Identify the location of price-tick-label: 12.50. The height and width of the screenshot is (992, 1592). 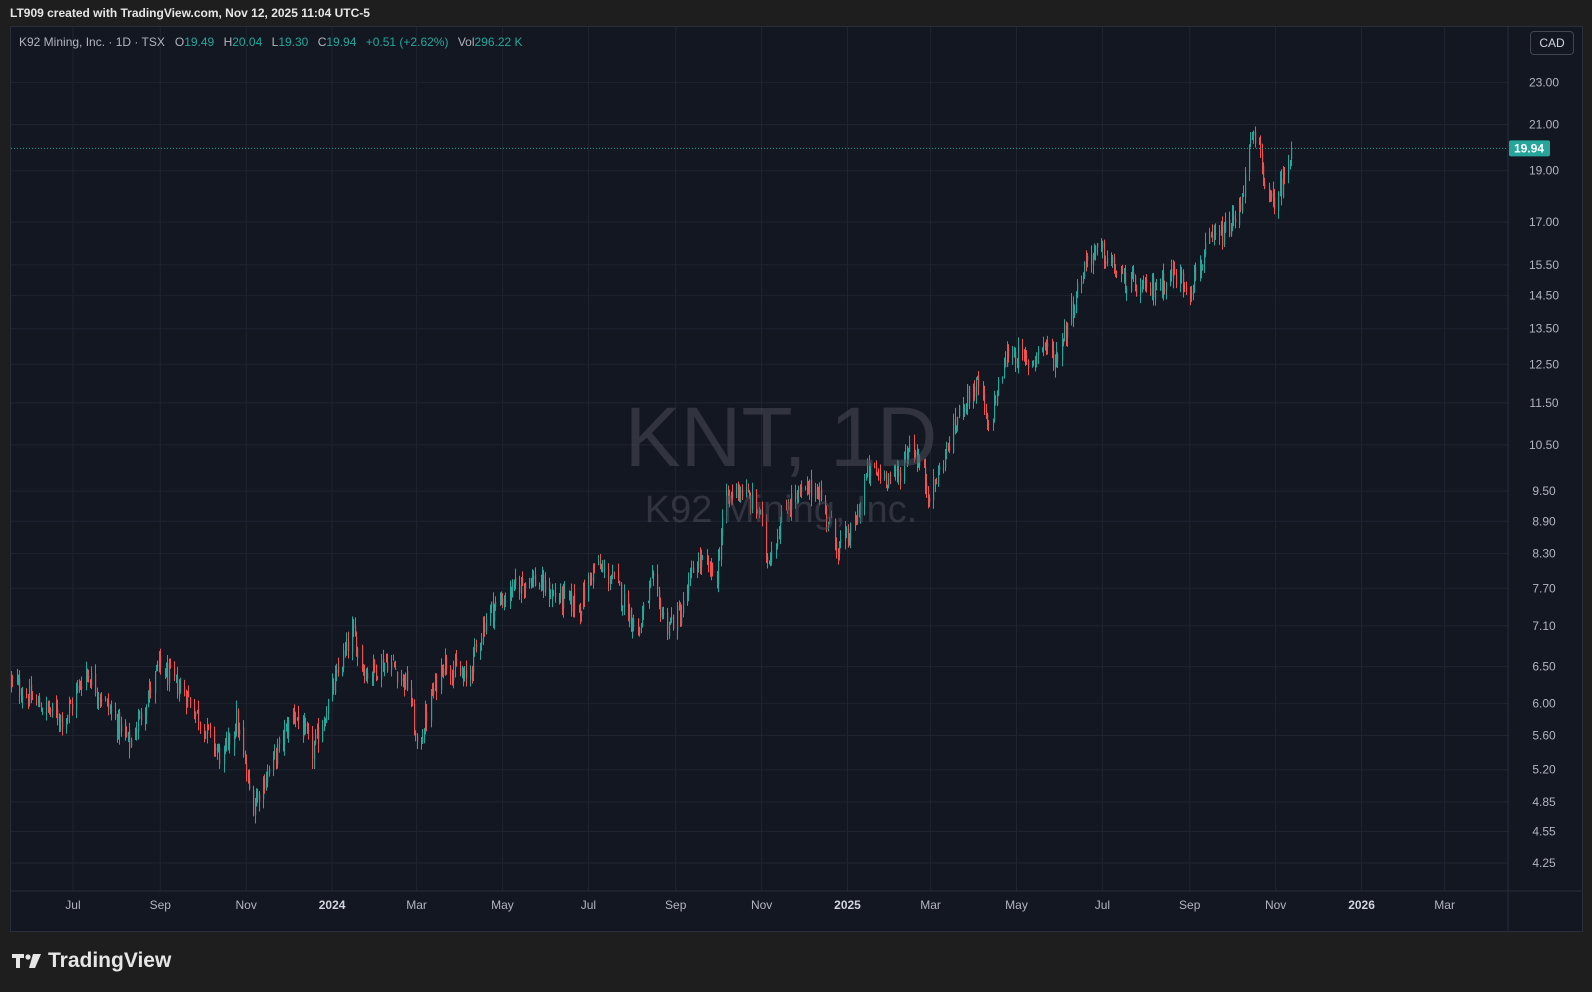
(1544, 364).